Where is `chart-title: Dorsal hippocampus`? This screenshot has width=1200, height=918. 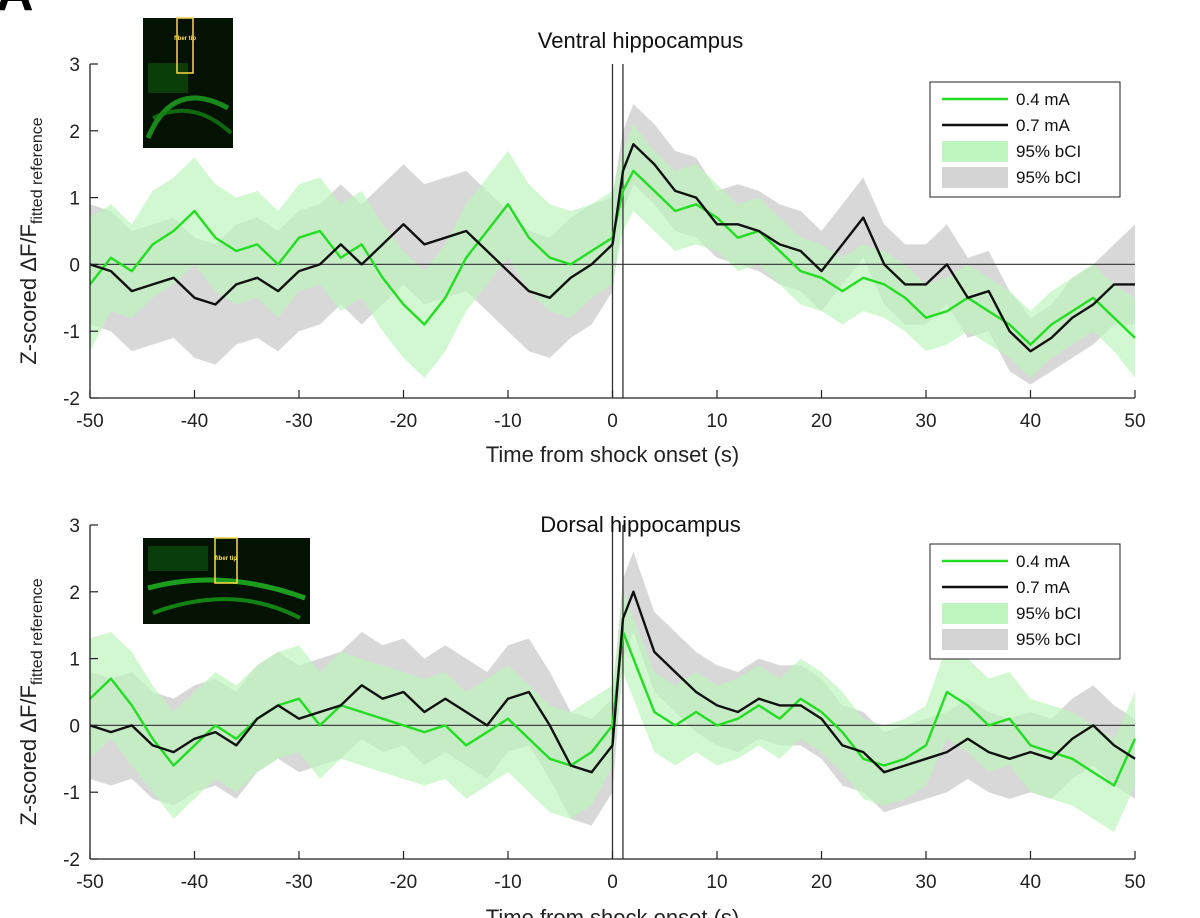 chart-title: Dorsal hippocampus is located at coordinates (640, 524).